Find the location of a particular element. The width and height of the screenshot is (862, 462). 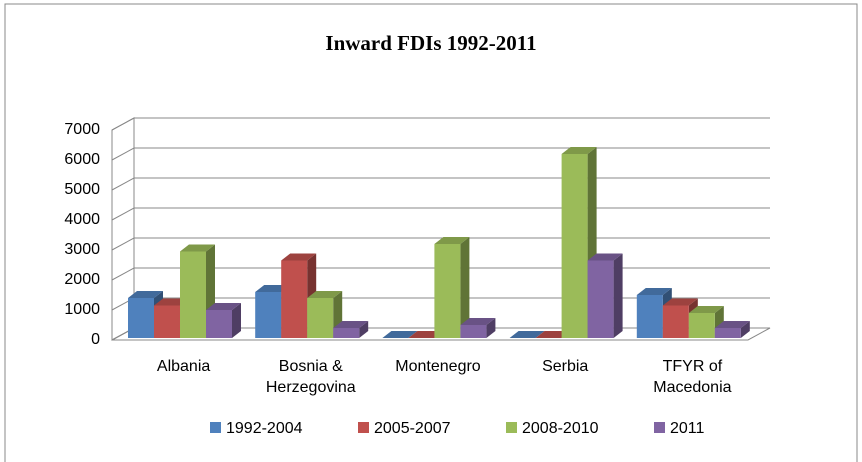

y-tick-label: 5000 is located at coordinates (82, 189).